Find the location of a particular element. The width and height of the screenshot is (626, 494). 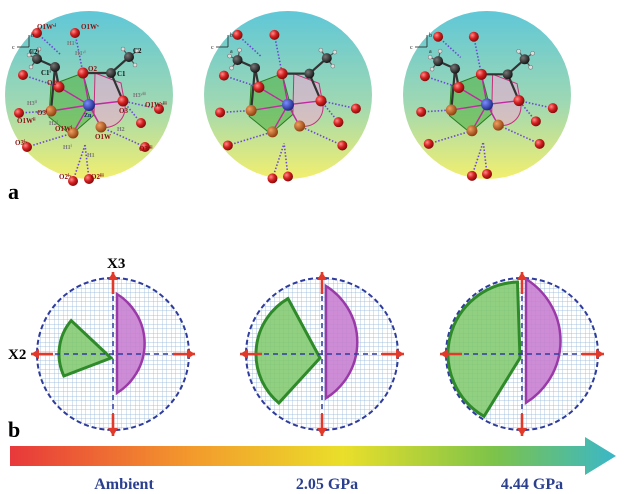

label-zn: Zn is located at coordinates (88, 116).